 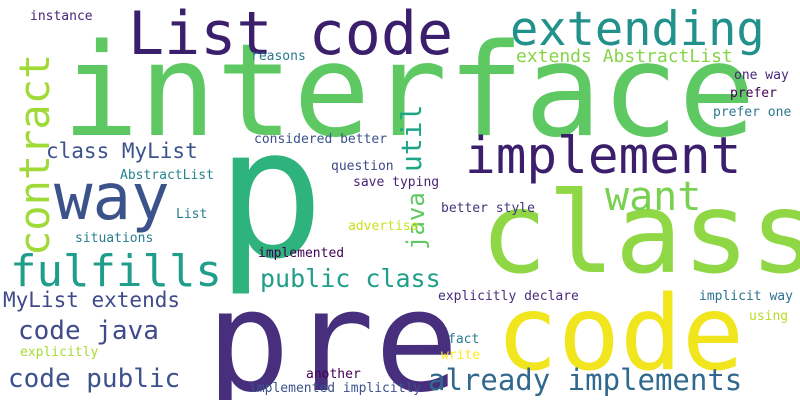 I want to click on word-explicitly-declare: explicitly declare, so click(x=508, y=296).